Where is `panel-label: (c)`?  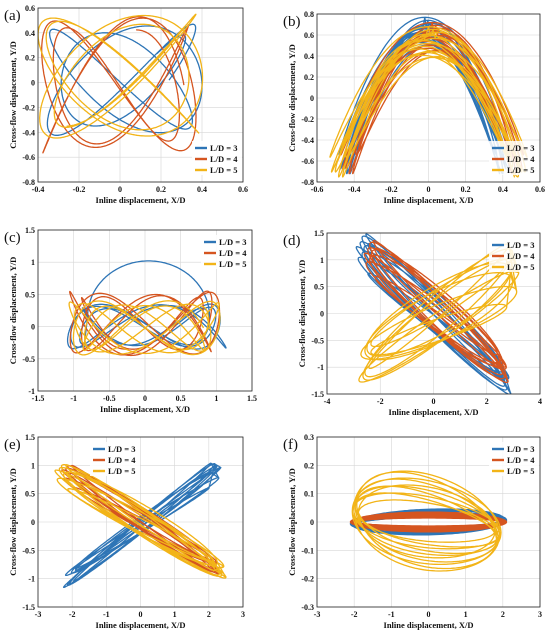
panel-label: (c) is located at coordinates (12, 238).